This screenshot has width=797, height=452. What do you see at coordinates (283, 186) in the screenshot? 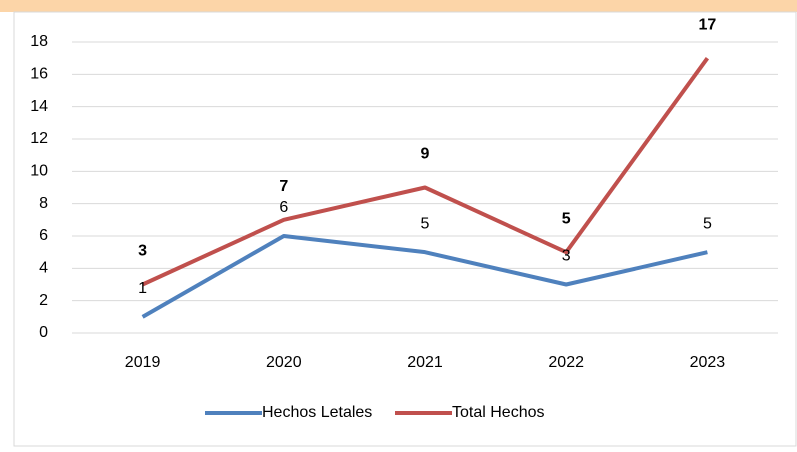
I see `data-label: 7` at bounding box center [283, 186].